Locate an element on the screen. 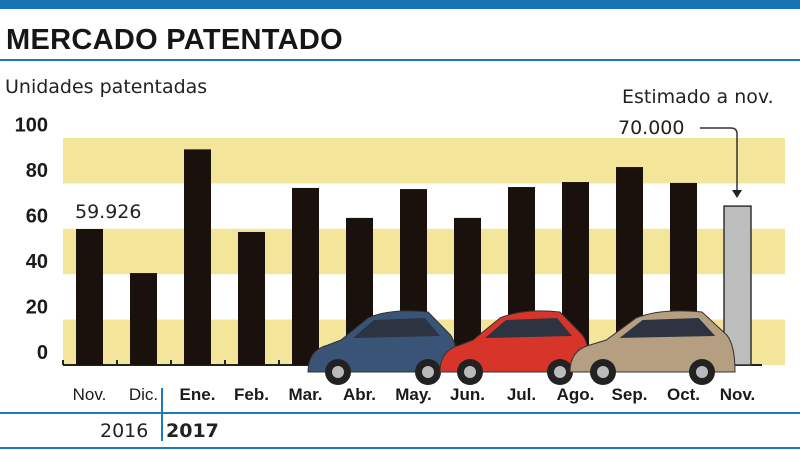  estimate-value-label: 70.000 is located at coordinates (651, 128).